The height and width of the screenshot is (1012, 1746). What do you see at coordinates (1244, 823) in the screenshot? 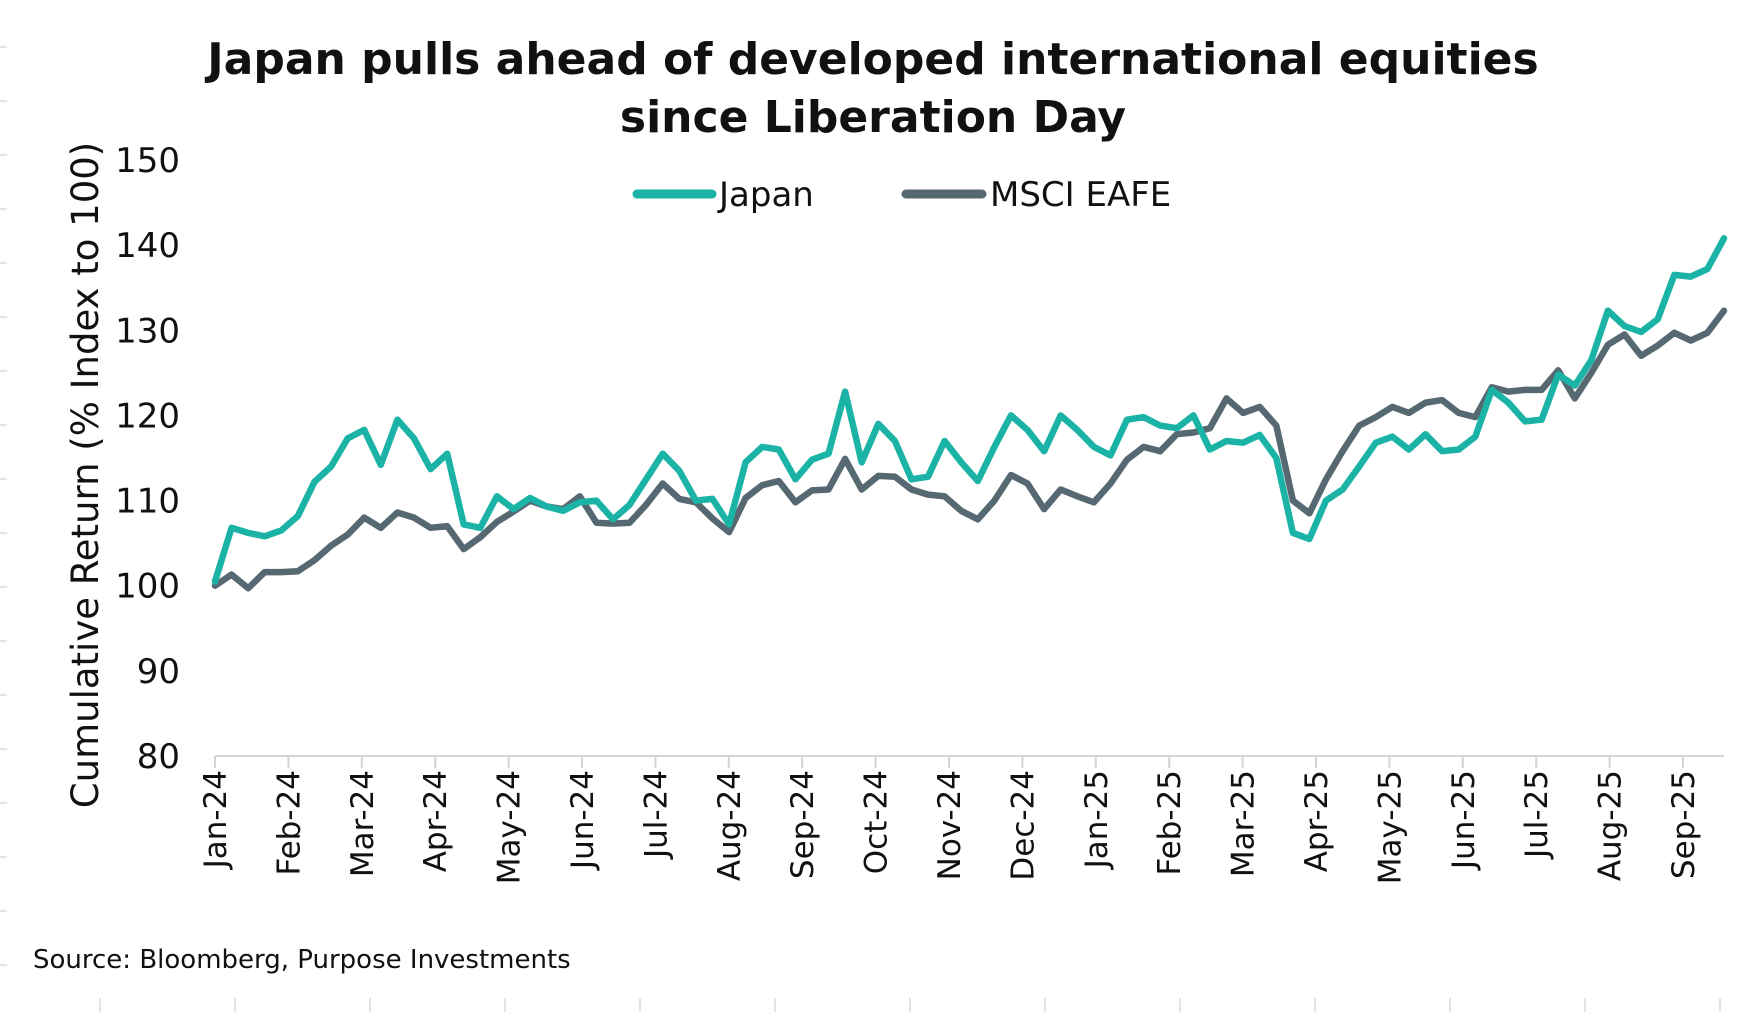
I see `x-tick-label: Mar-25` at bounding box center [1244, 823].